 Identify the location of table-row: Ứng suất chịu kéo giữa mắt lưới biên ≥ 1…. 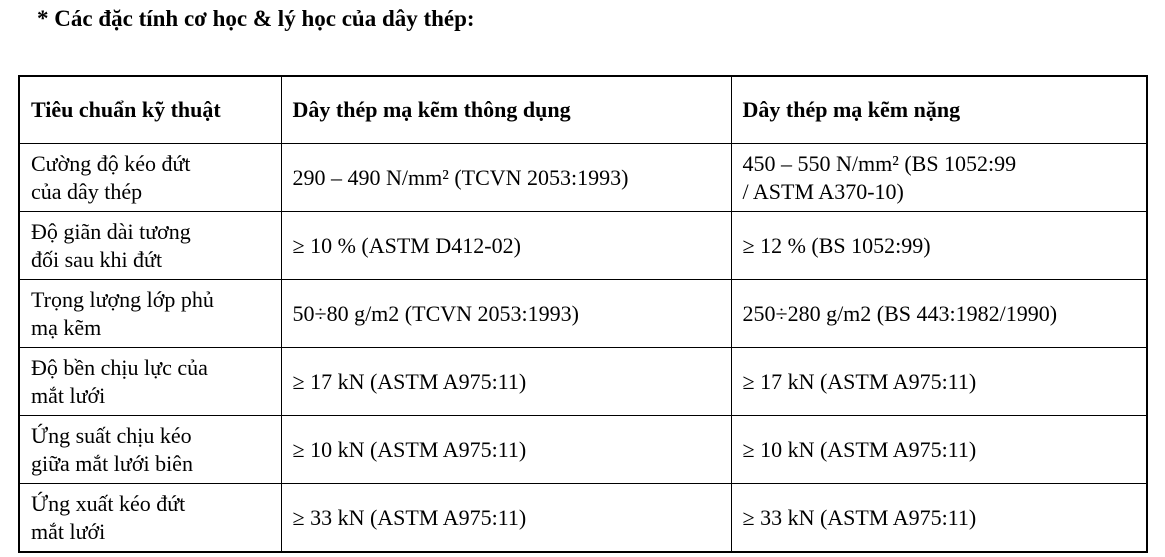
(583, 449).